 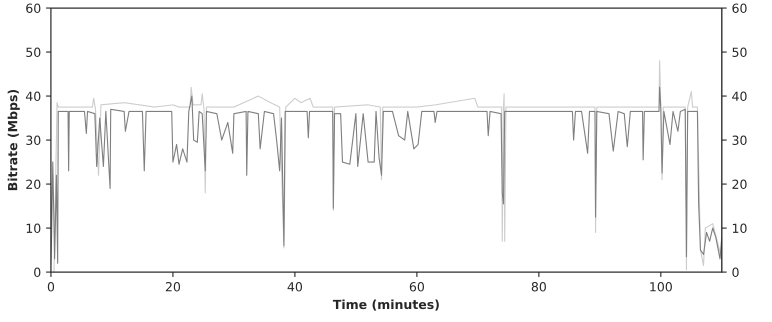 What do you see at coordinates (735, 273) in the screenshot?
I see `y2-tick-label: 0` at bounding box center [735, 273].